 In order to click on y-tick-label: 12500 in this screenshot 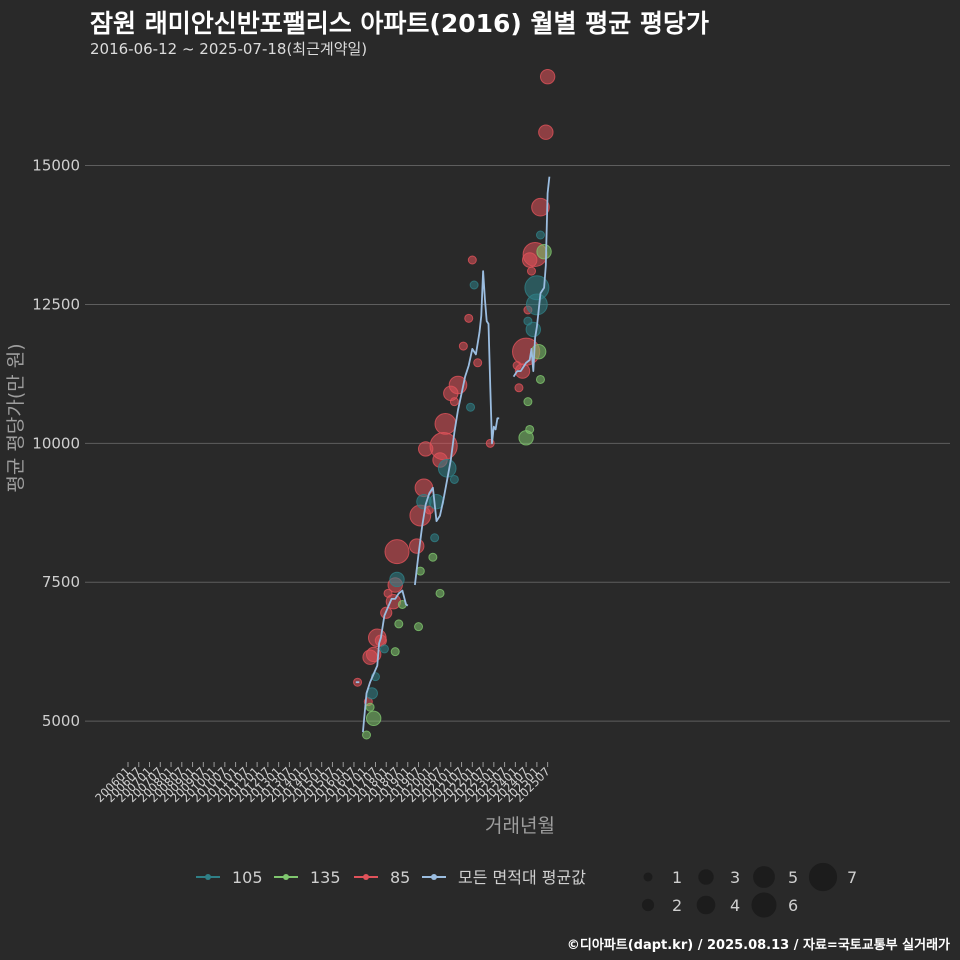, I will do `click(56, 304)`.